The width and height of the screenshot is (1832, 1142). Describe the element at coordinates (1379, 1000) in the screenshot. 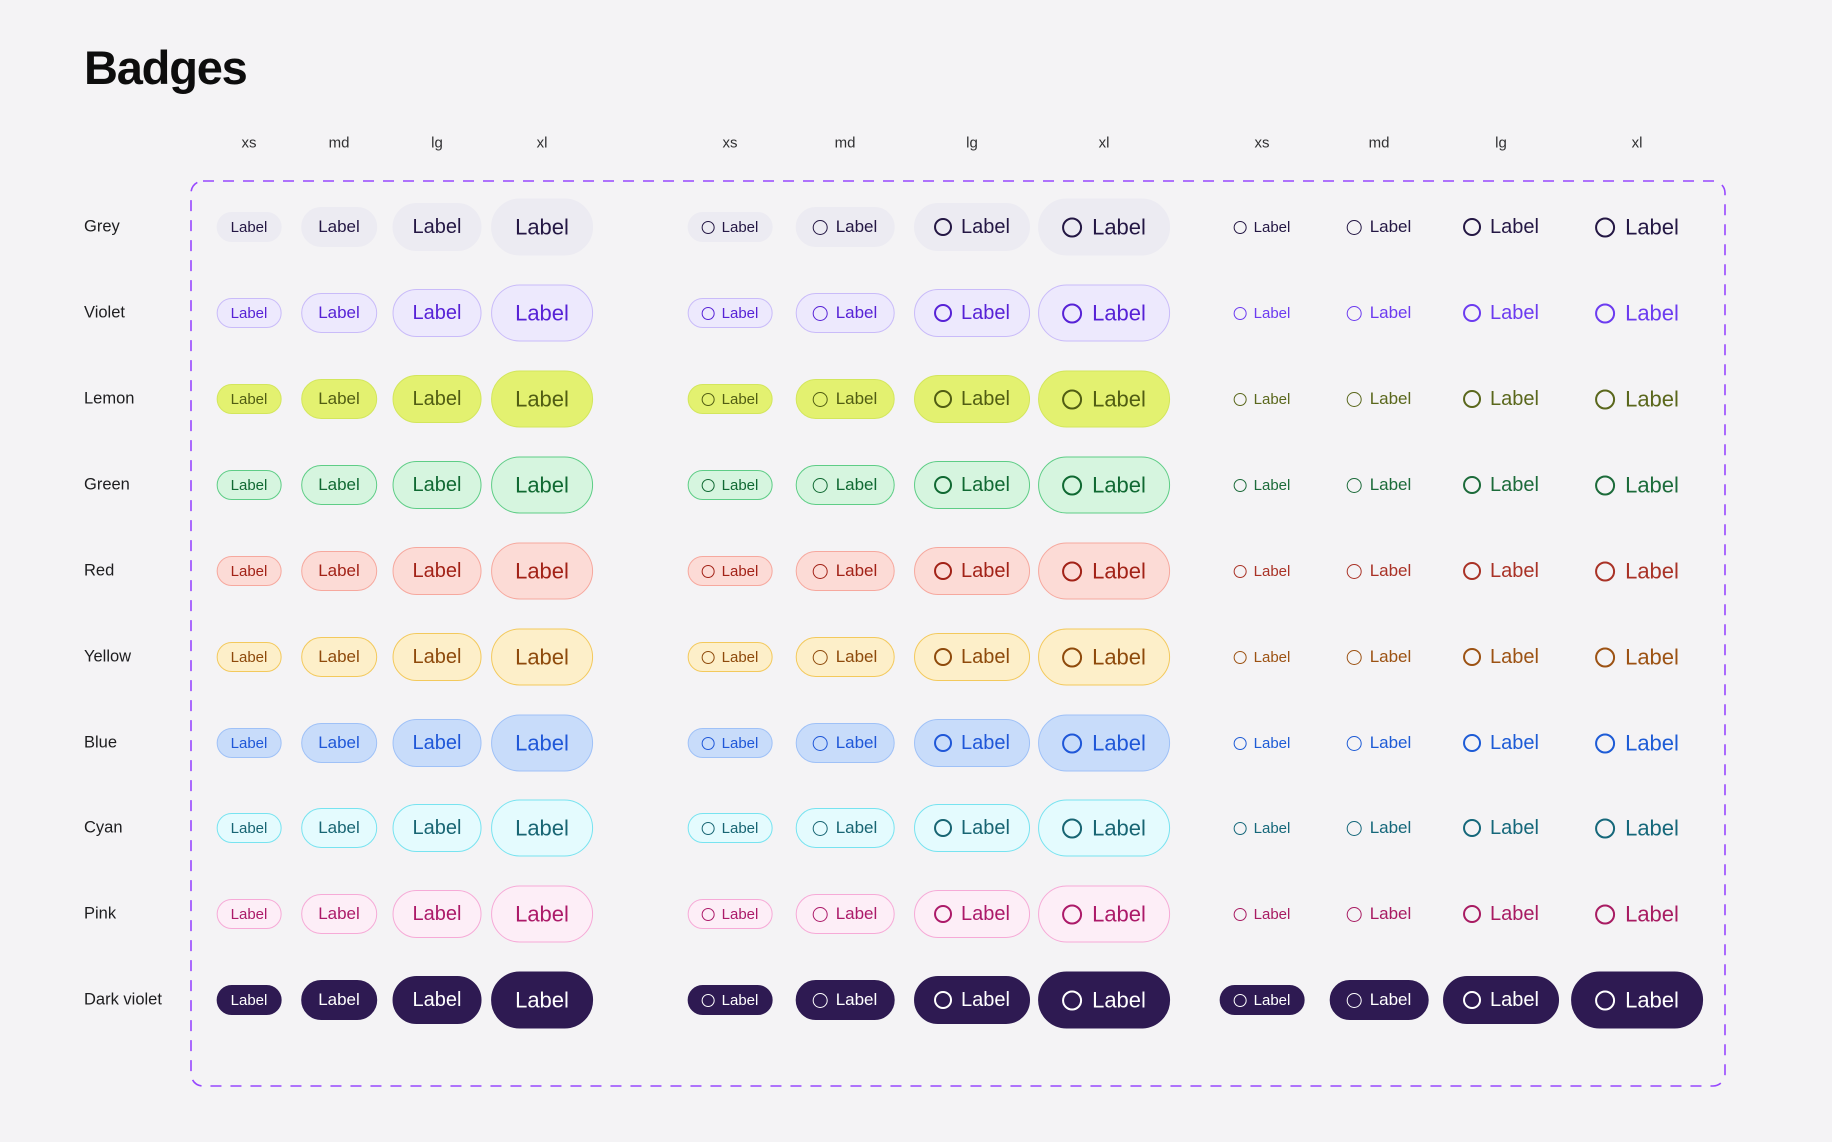

I see `badge-dark-violet-text-icon-md: Label` at that location.